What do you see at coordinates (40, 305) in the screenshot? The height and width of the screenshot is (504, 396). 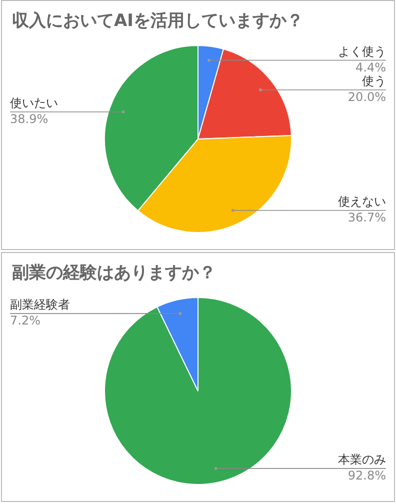 I see `slice-label: 副業経験者` at bounding box center [40, 305].